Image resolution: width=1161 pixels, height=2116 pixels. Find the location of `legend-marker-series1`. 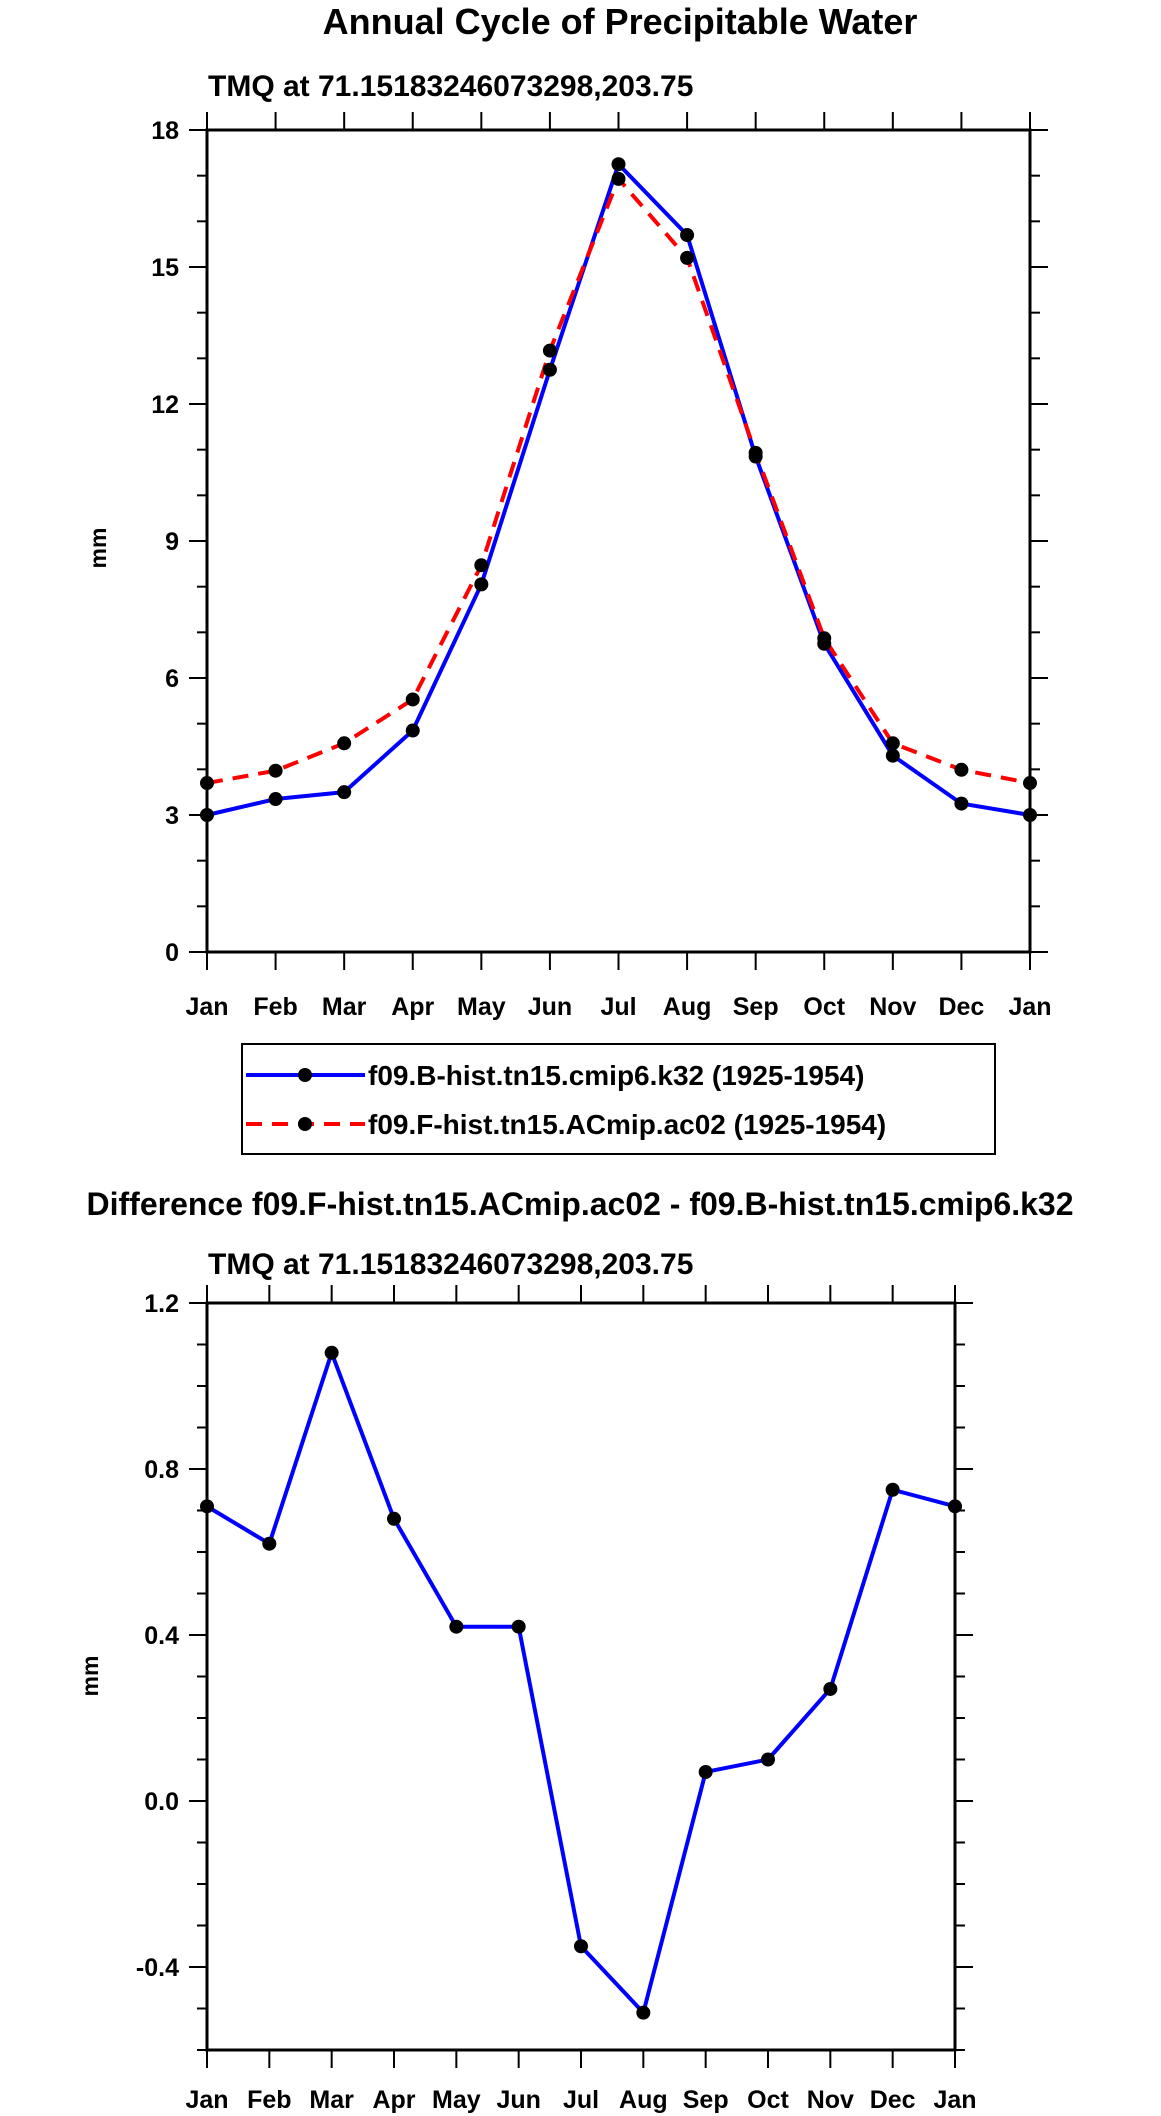

legend-marker-series1 is located at coordinates (305, 1075).